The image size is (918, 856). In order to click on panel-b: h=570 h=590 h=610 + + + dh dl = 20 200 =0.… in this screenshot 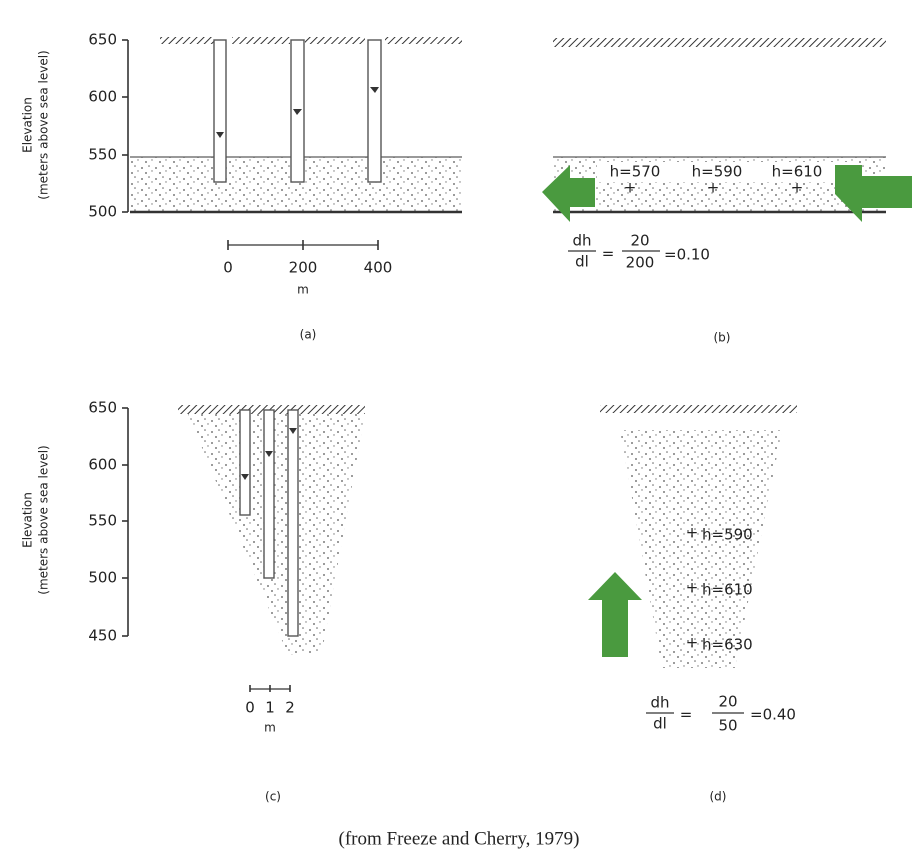, I will do `click(727, 191)`.